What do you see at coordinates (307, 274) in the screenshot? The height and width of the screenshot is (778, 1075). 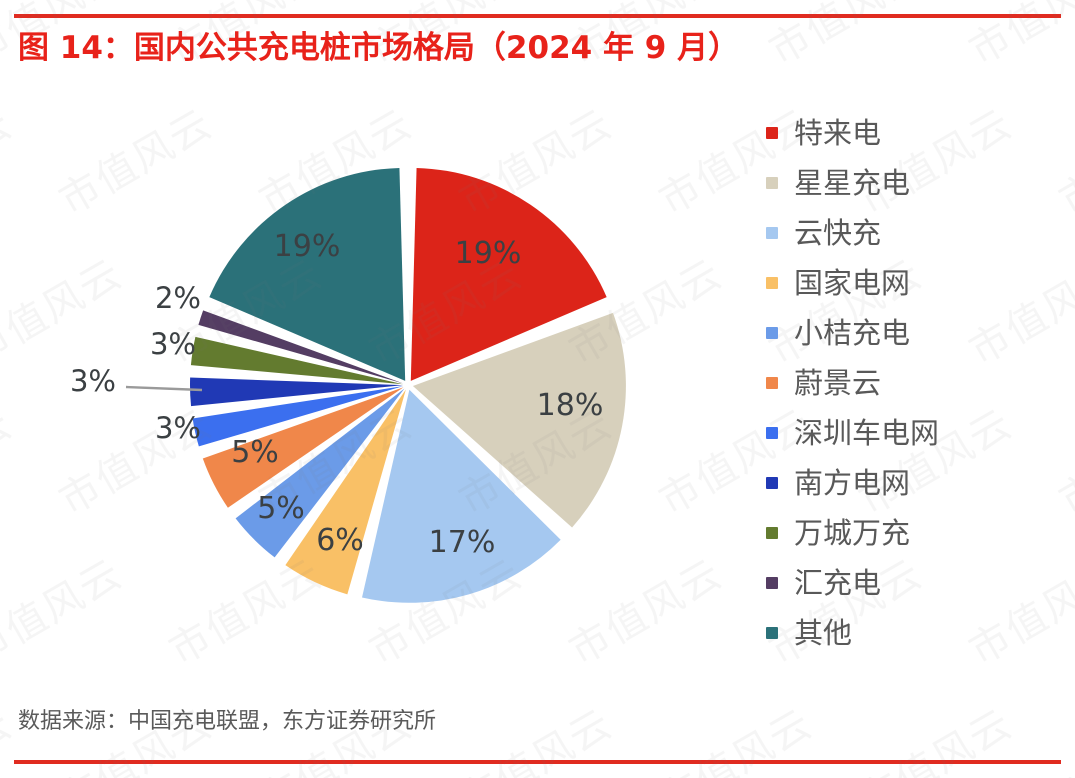 I see `pie-slice-其他` at bounding box center [307, 274].